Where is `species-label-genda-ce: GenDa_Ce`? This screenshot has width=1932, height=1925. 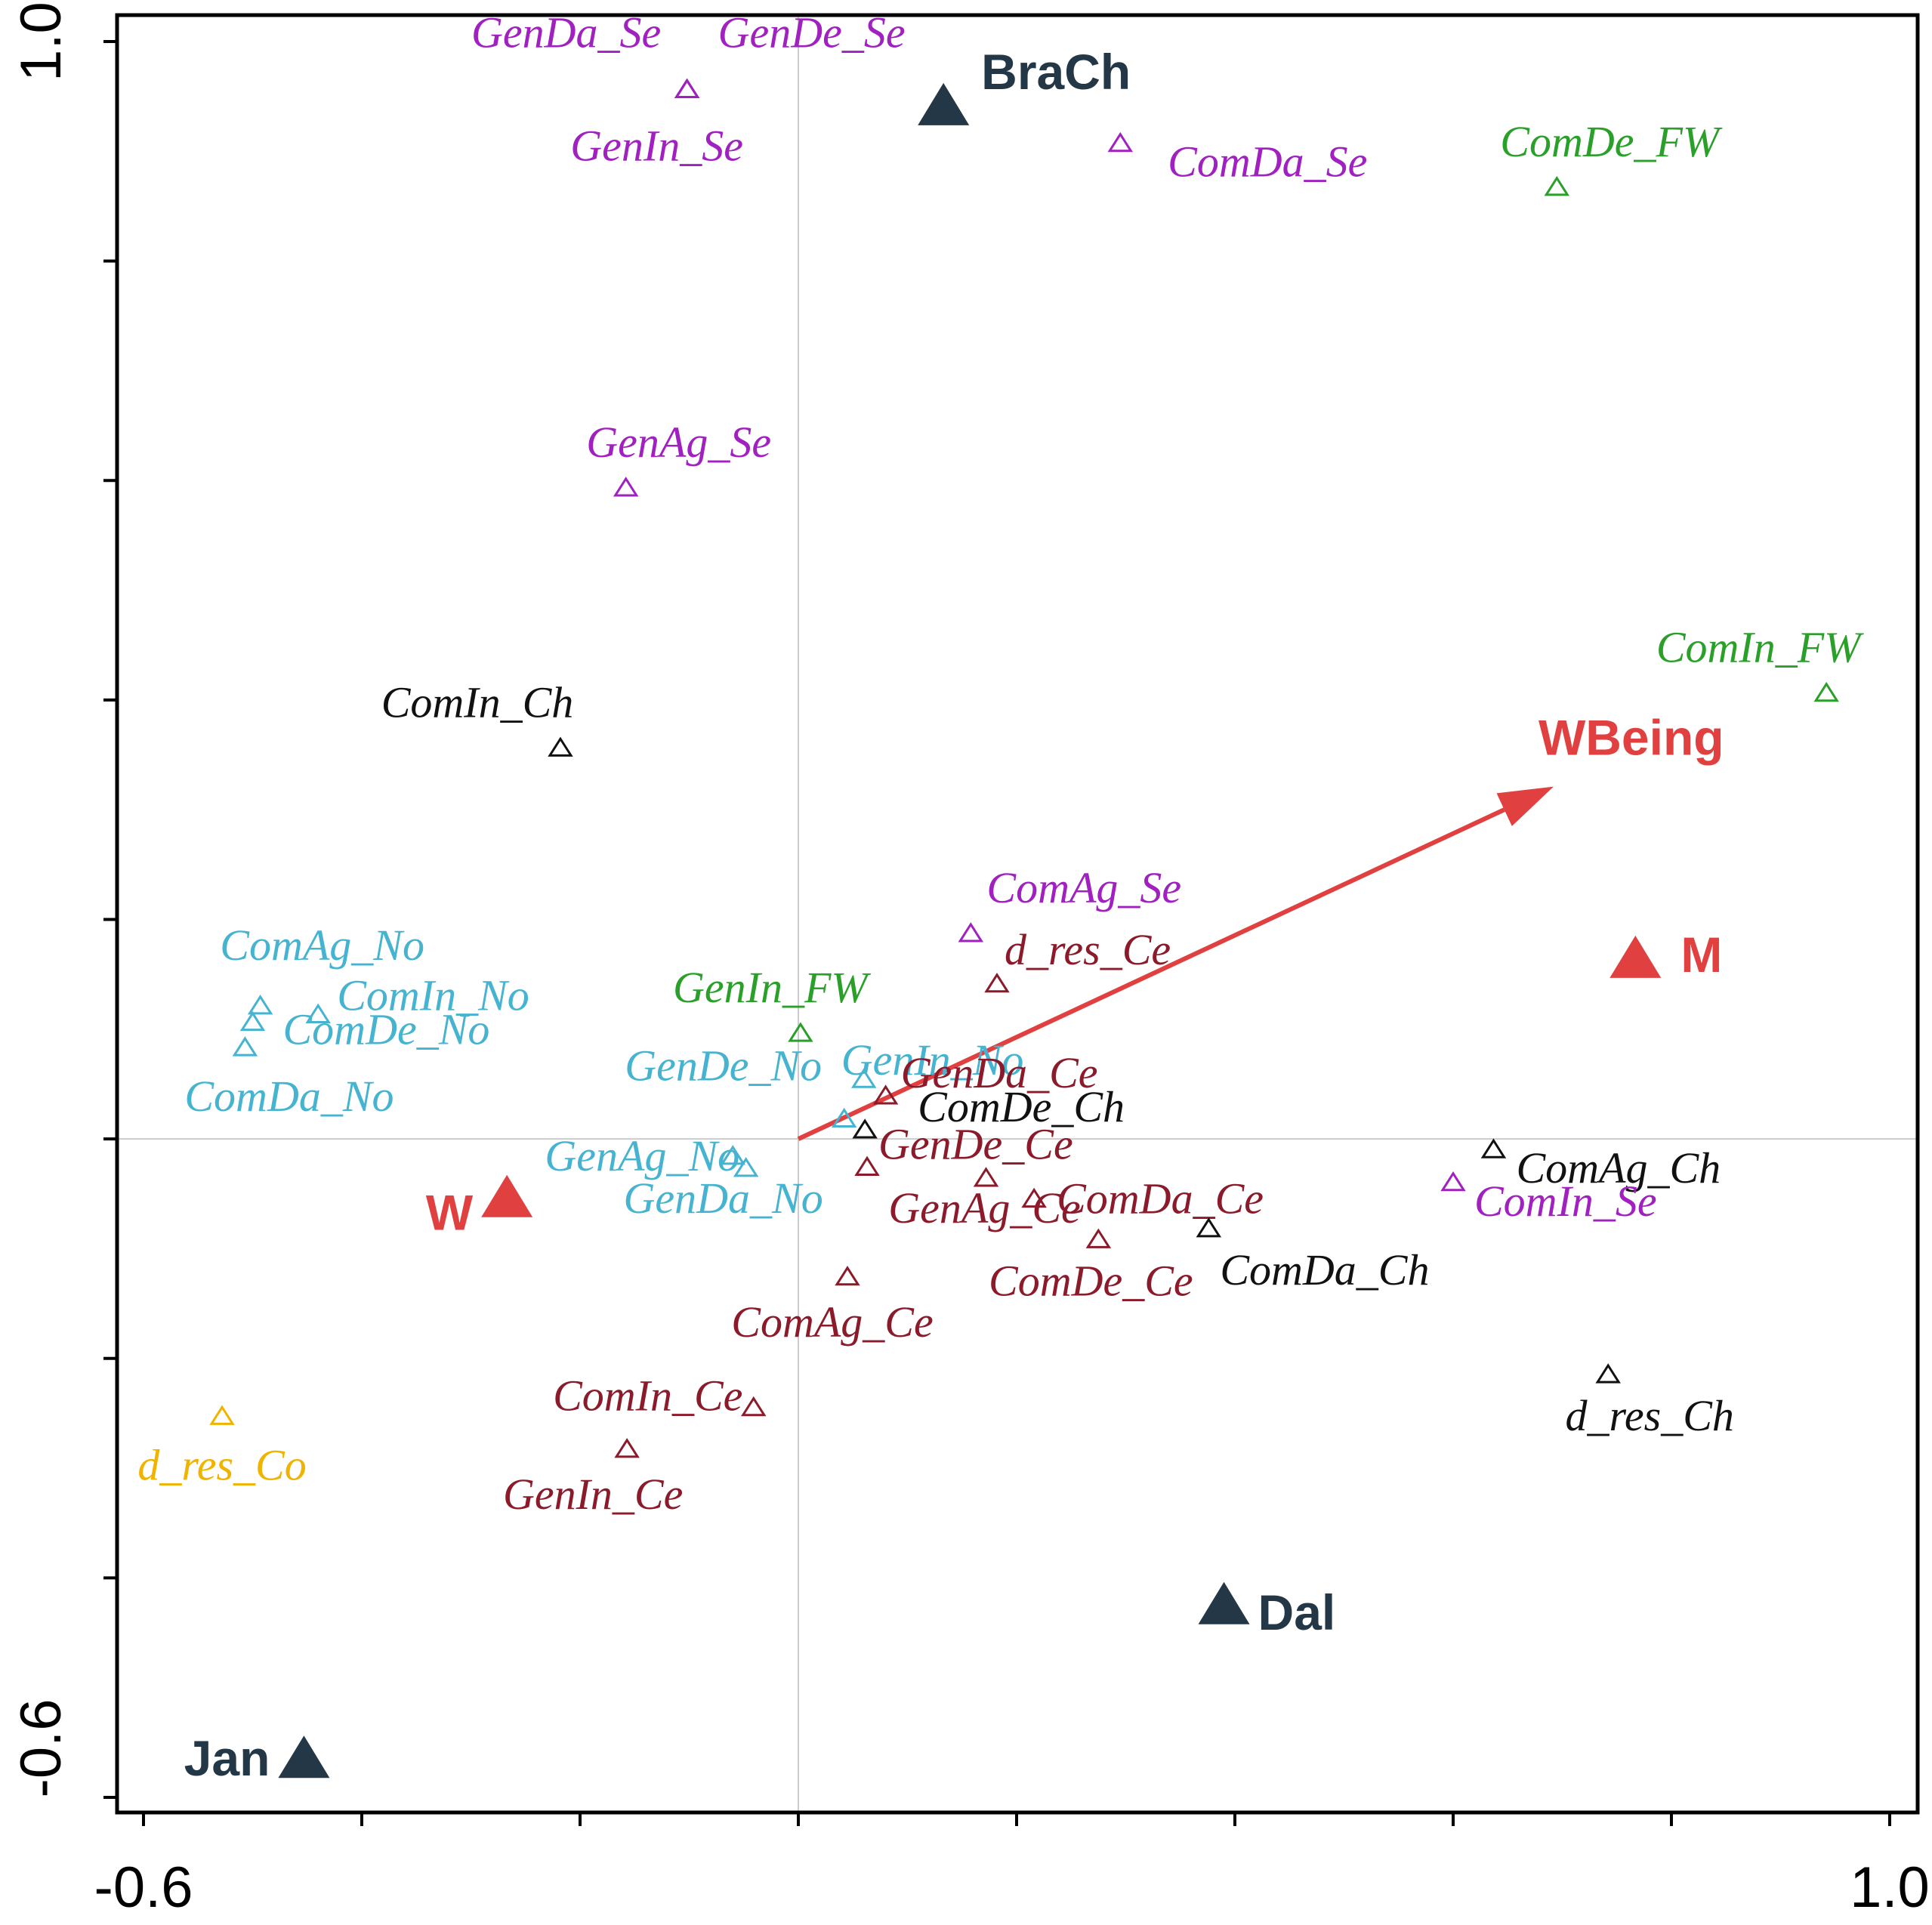 species-label-genda-ce: GenDa_Ce is located at coordinates (999, 1072).